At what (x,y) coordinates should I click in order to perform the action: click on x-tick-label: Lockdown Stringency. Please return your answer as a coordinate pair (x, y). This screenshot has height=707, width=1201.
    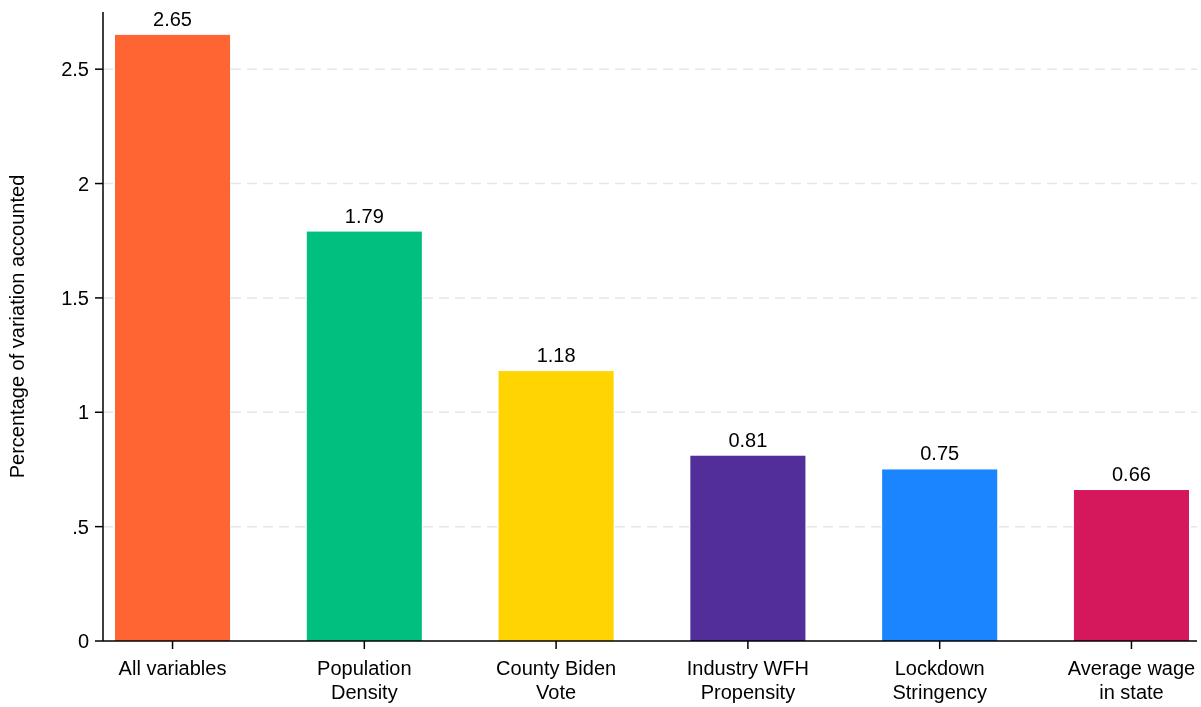
    Looking at the image, I should click on (939, 680).